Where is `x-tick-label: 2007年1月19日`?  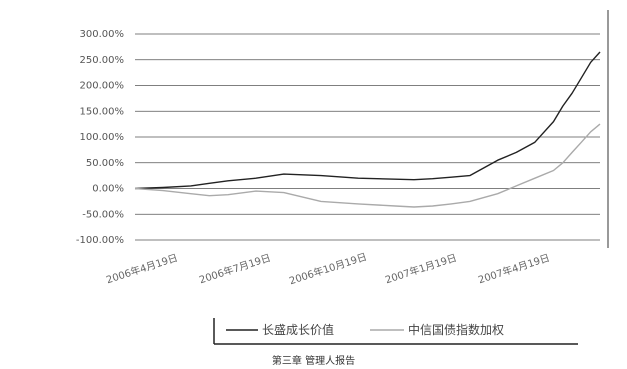 x-tick-label: 2007年1月19日 is located at coordinates (420, 268).